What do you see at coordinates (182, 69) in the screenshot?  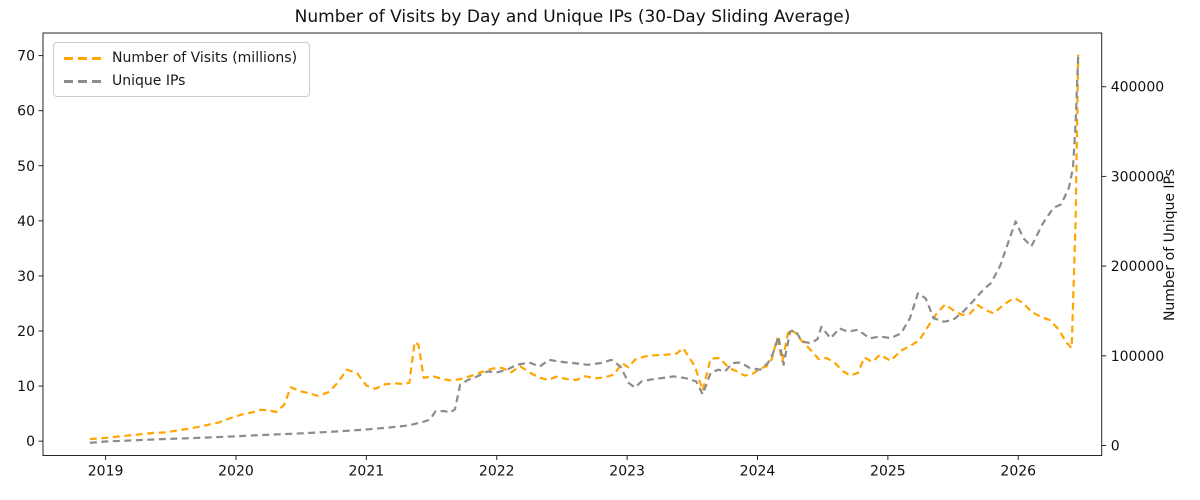 I see `legend: Number of Visits (millions) Unique IPs` at bounding box center [182, 69].